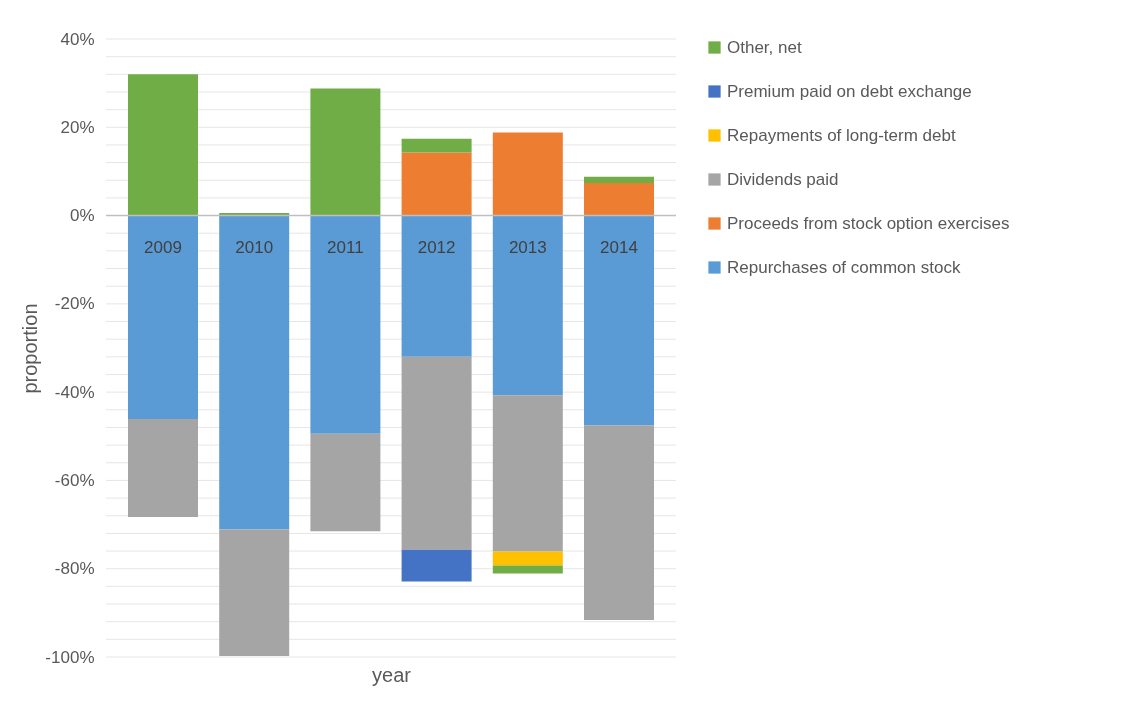 This screenshot has height=721, width=1138. Describe the element at coordinates (77, 127) in the screenshot. I see `y-tick-label: 20%` at that location.